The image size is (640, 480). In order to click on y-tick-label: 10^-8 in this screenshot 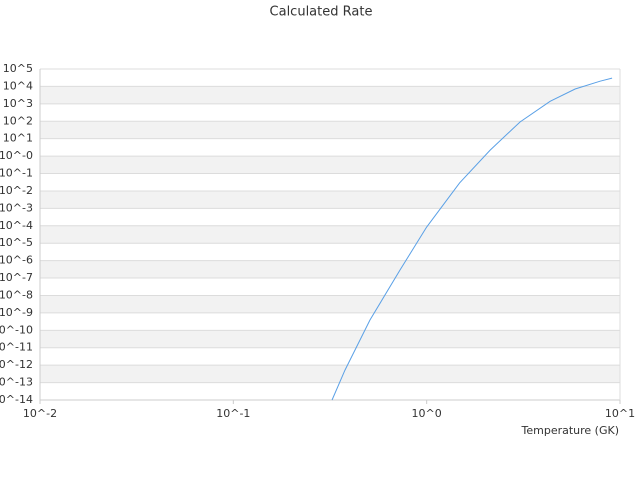, I will do `click(16, 294)`.